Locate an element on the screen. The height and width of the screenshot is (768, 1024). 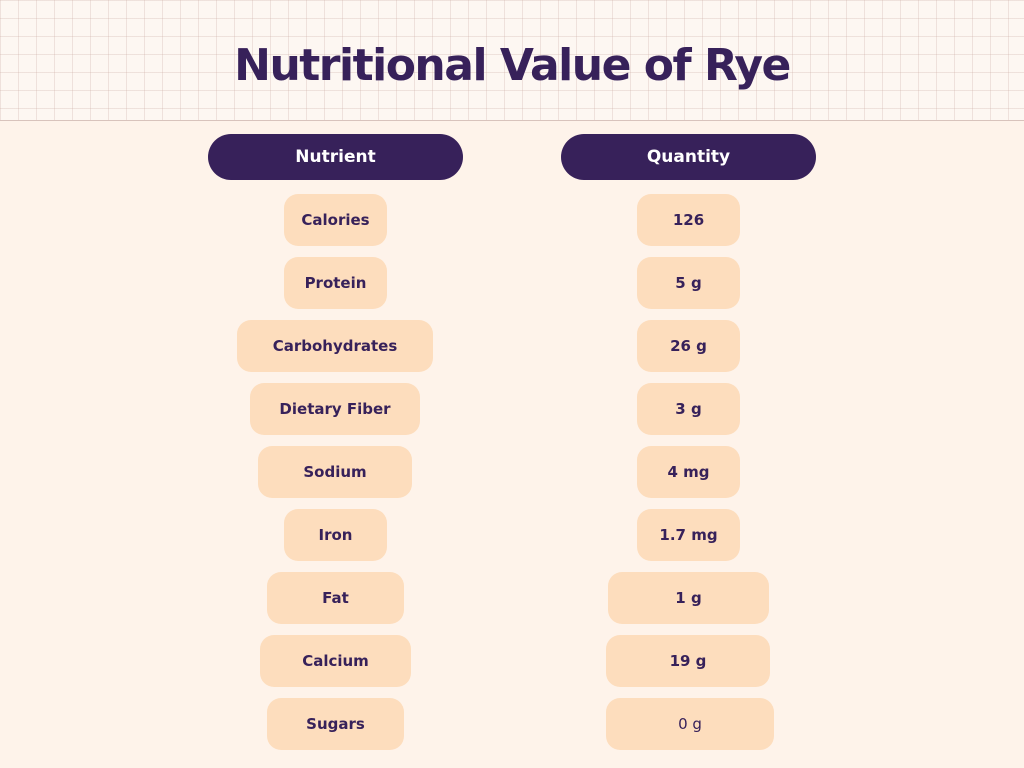
page-title: Nutritional Value of Rye is located at coordinates (512, 65).